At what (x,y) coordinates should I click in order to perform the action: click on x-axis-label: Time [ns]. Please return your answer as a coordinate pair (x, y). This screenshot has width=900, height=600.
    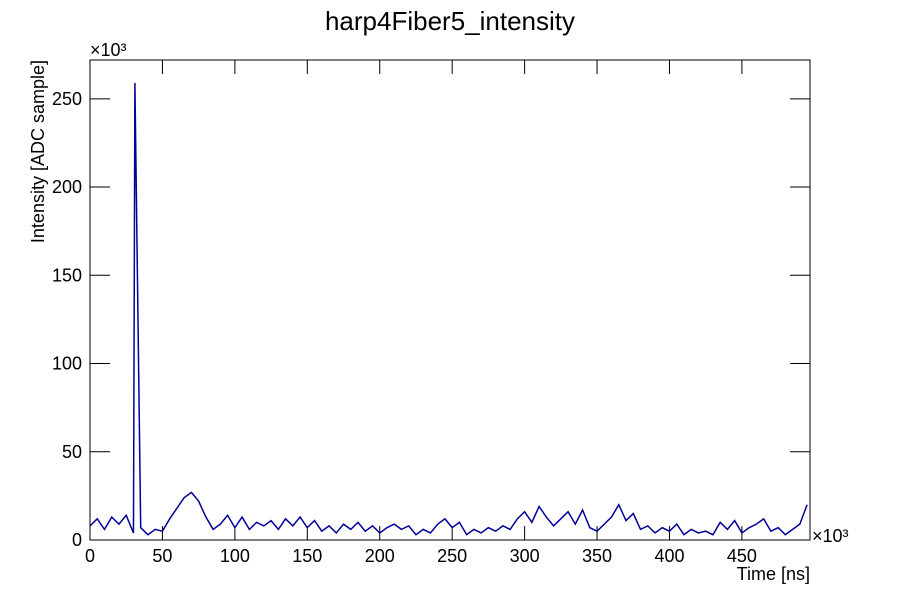
    Looking at the image, I should click on (773, 574).